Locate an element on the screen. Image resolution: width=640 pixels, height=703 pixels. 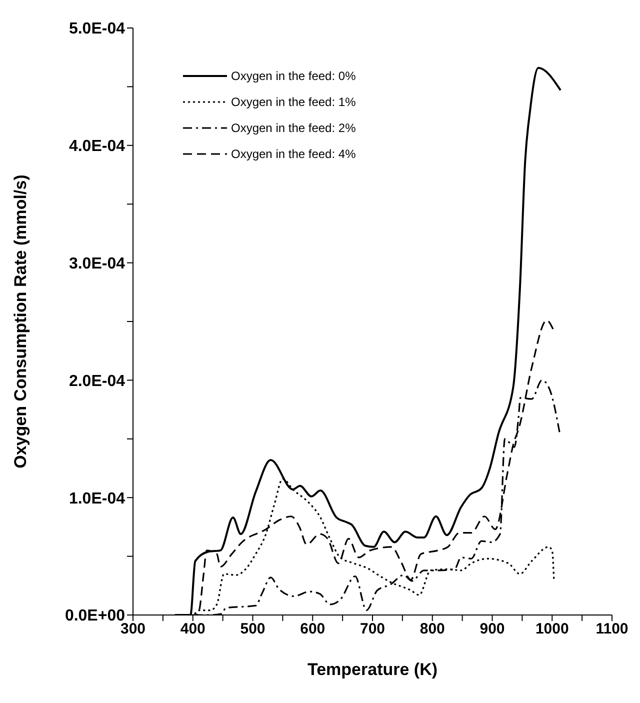
x-tick-label: 1100 is located at coordinates (612, 629).